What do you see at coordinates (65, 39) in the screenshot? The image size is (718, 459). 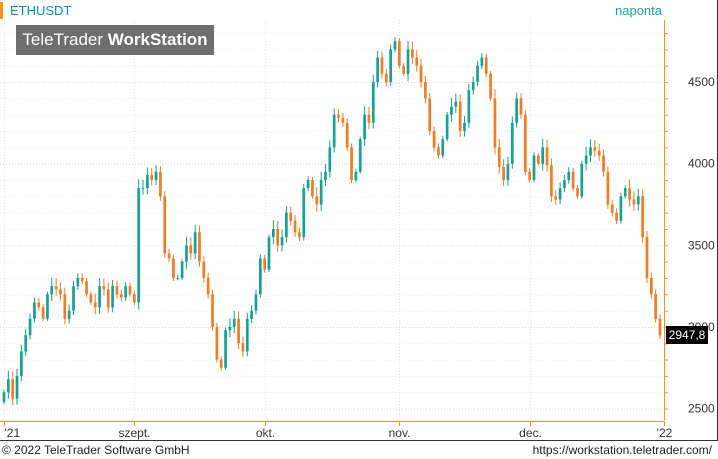 I see `logo-text-light: TeleTrader` at bounding box center [65, 39].